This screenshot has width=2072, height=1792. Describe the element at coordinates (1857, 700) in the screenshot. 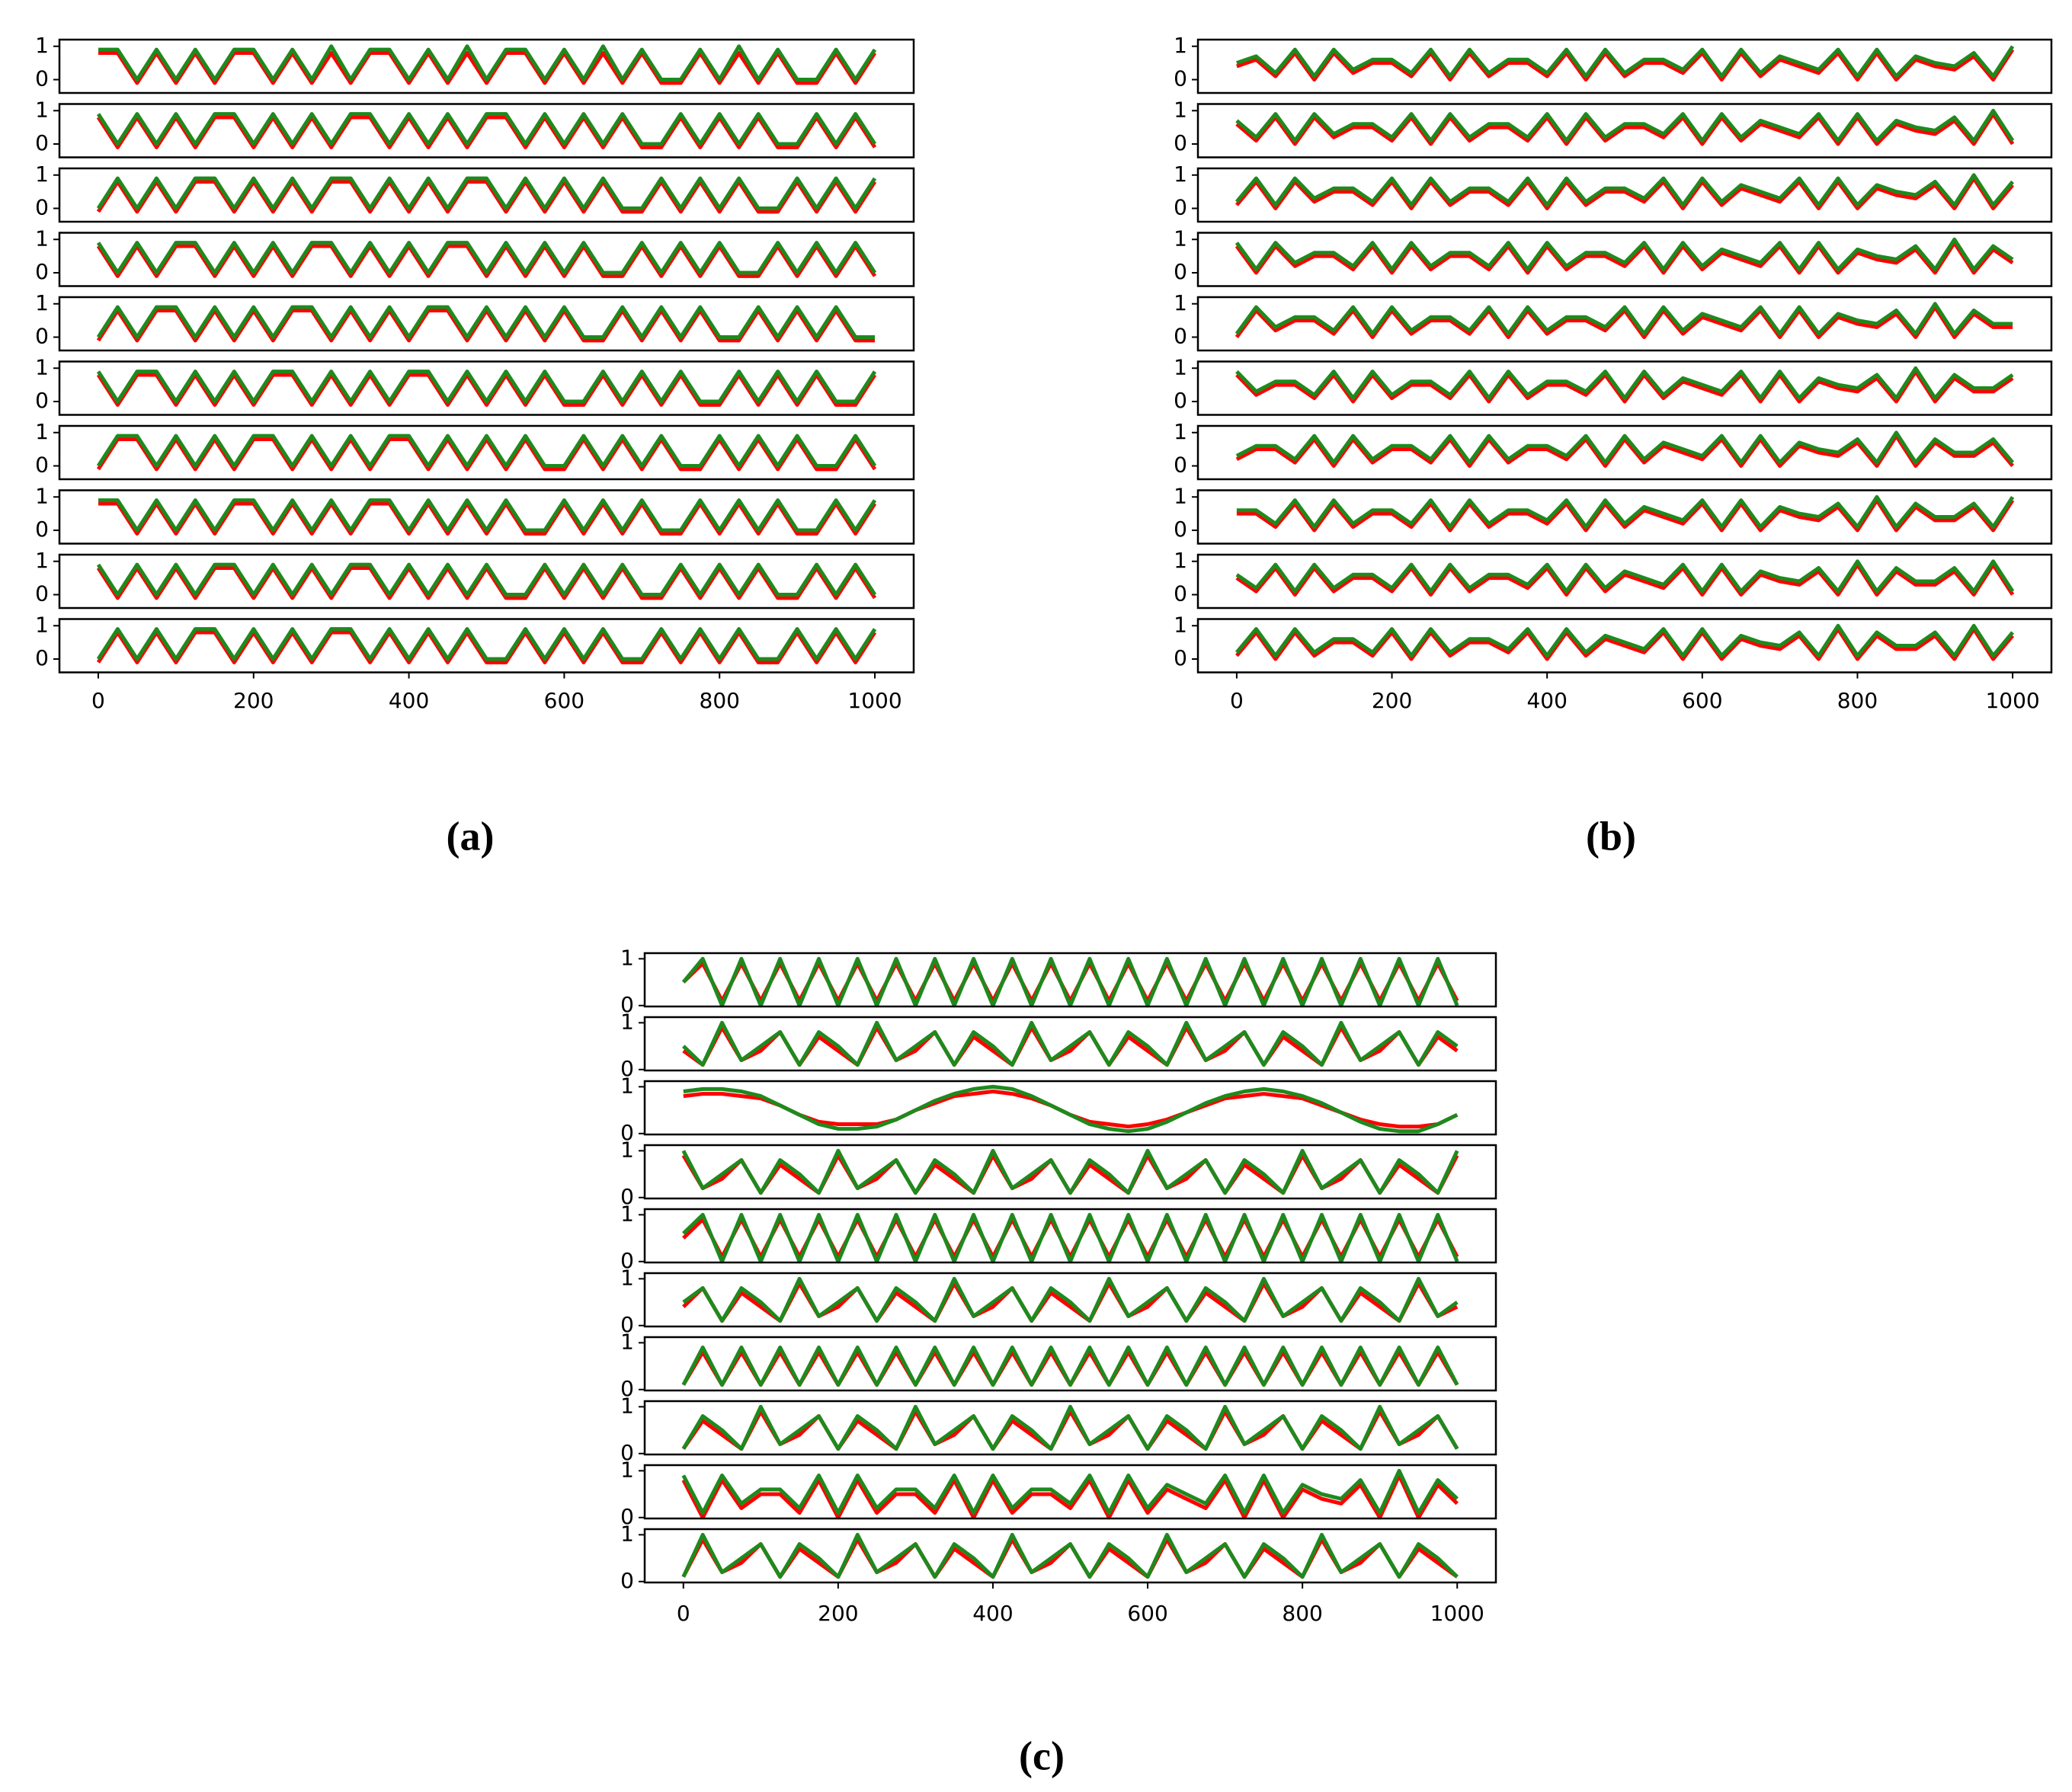

I see `x-tick-label: 800` at that location.